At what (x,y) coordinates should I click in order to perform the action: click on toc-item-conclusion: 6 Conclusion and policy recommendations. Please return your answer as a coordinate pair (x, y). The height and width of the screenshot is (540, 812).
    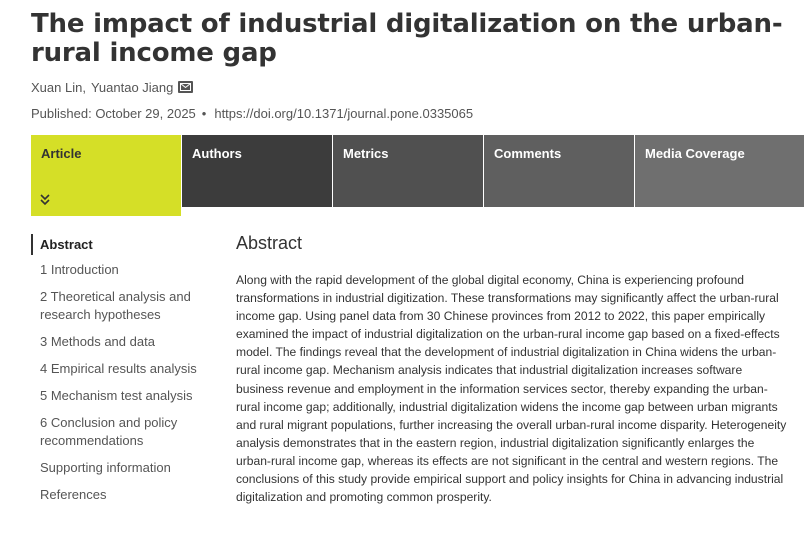
    Looking at the image, I should click on (109, 431).